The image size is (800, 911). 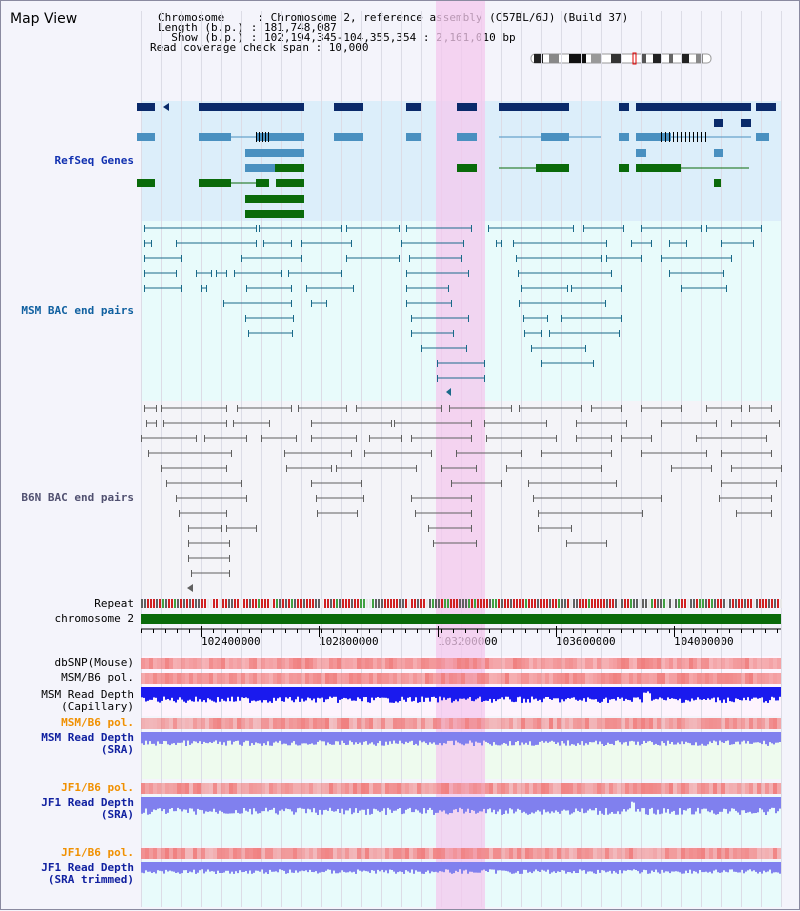 I want to click on gene-exon, so click(x=146, y=107).